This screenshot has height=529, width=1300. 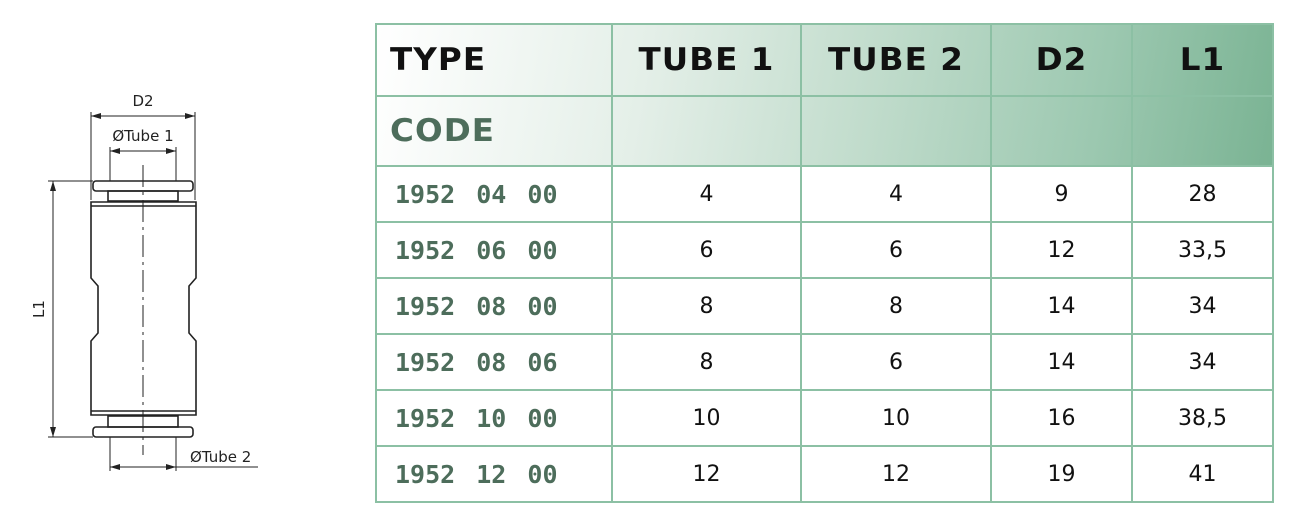 What do you see at coordinates (706, 60) in the screenshot?
I see `header-tube1: TUBE 1` at bounding box center [706, 60].